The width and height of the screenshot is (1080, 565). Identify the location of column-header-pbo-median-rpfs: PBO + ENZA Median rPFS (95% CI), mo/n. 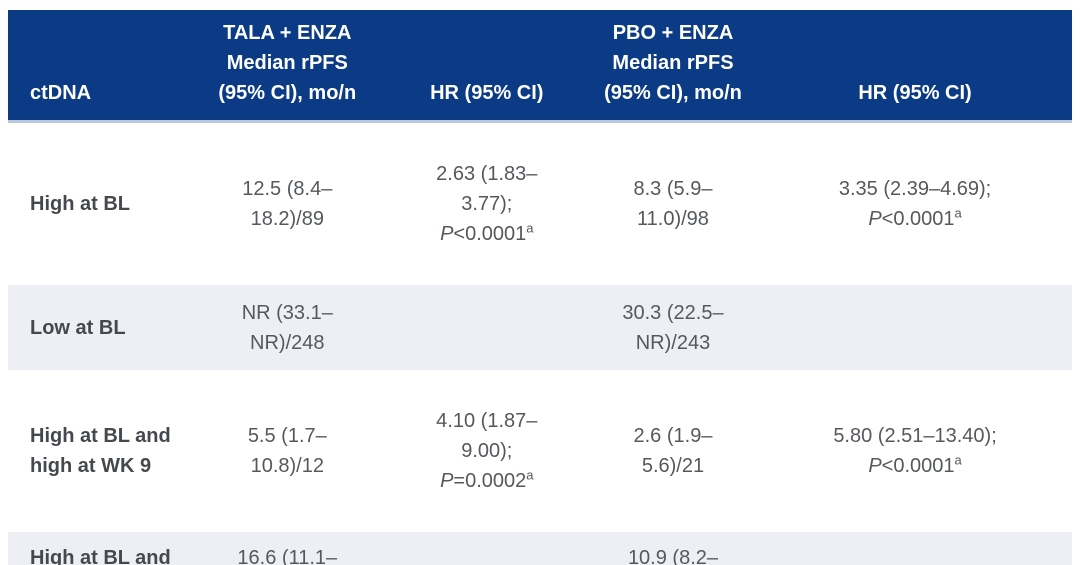
(673, 66).